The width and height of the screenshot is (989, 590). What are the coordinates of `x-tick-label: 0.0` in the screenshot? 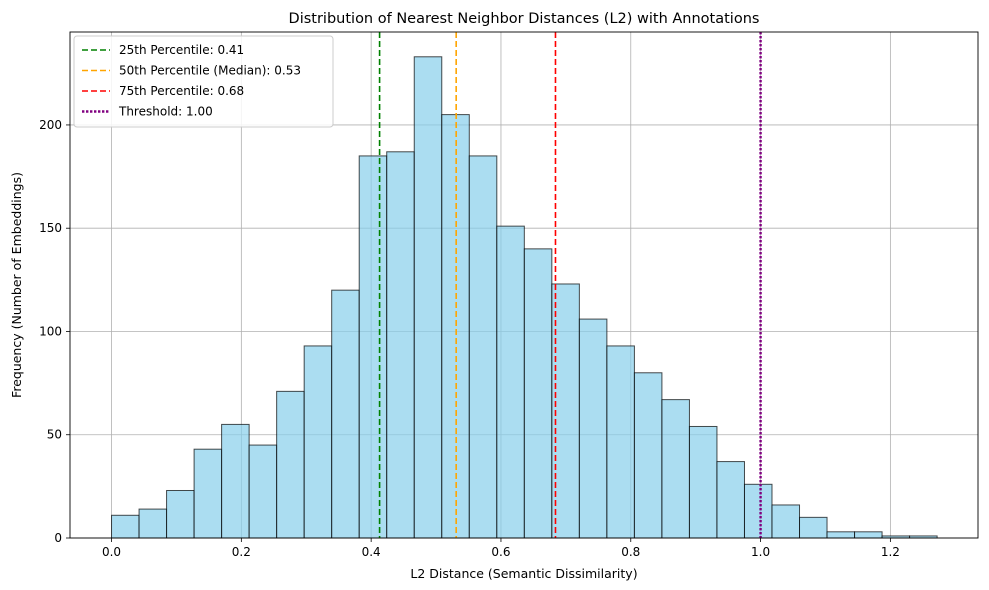 It's located at (111, 552).